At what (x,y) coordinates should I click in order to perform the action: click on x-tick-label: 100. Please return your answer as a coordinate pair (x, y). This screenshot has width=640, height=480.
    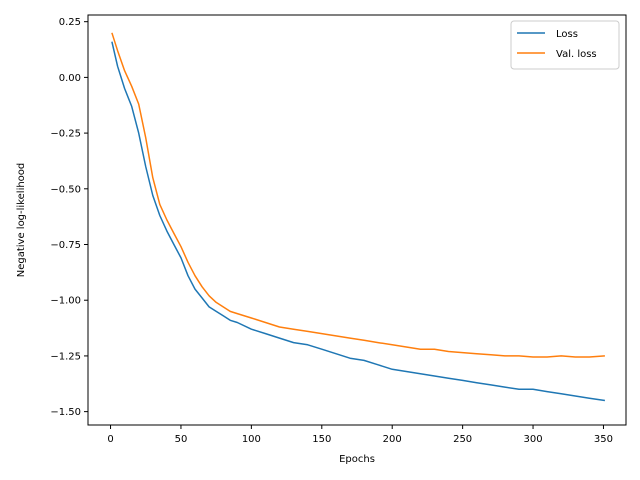
    Looking at the image, I should click on (251, 439).